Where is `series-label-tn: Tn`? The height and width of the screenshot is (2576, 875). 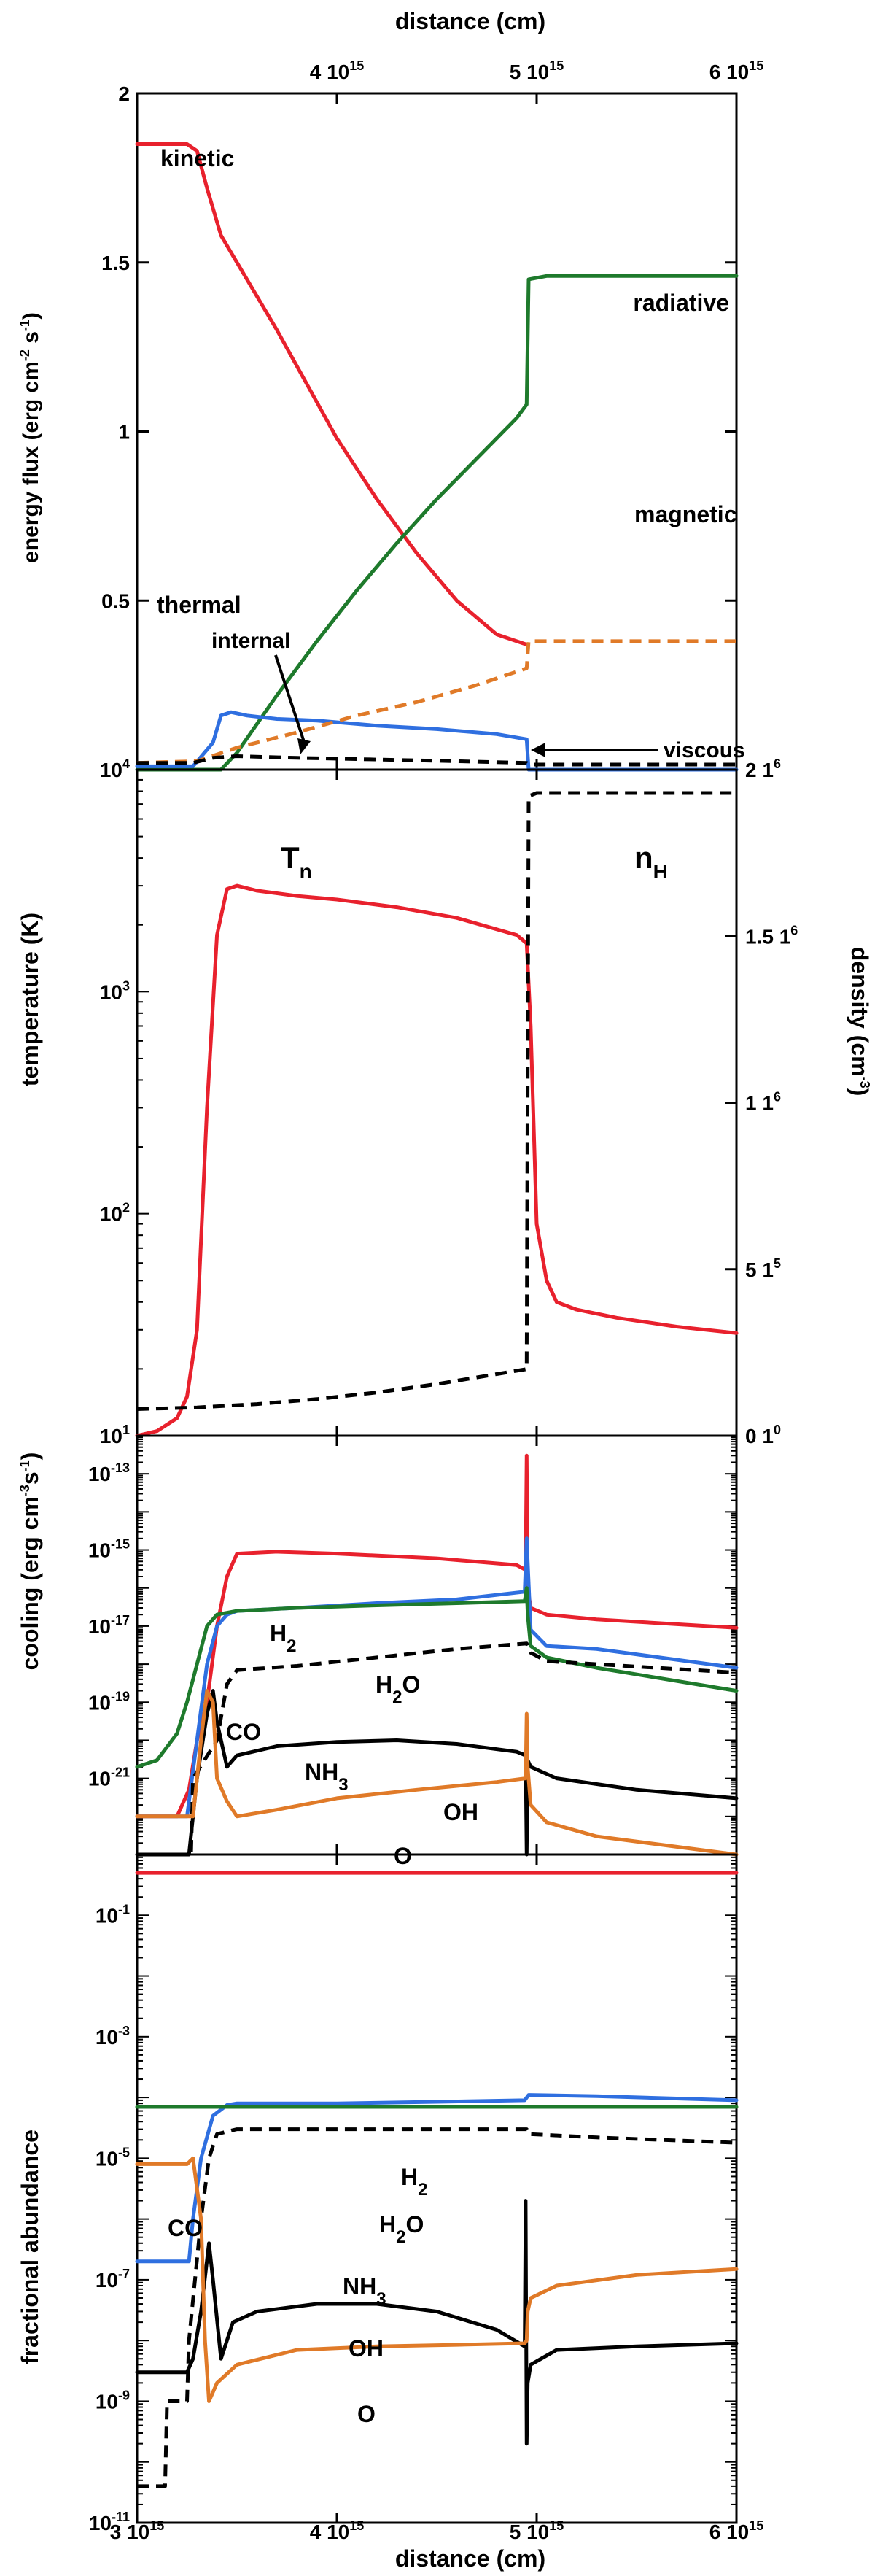 series-label-tn: Tn is located at coordinates (296, 861).